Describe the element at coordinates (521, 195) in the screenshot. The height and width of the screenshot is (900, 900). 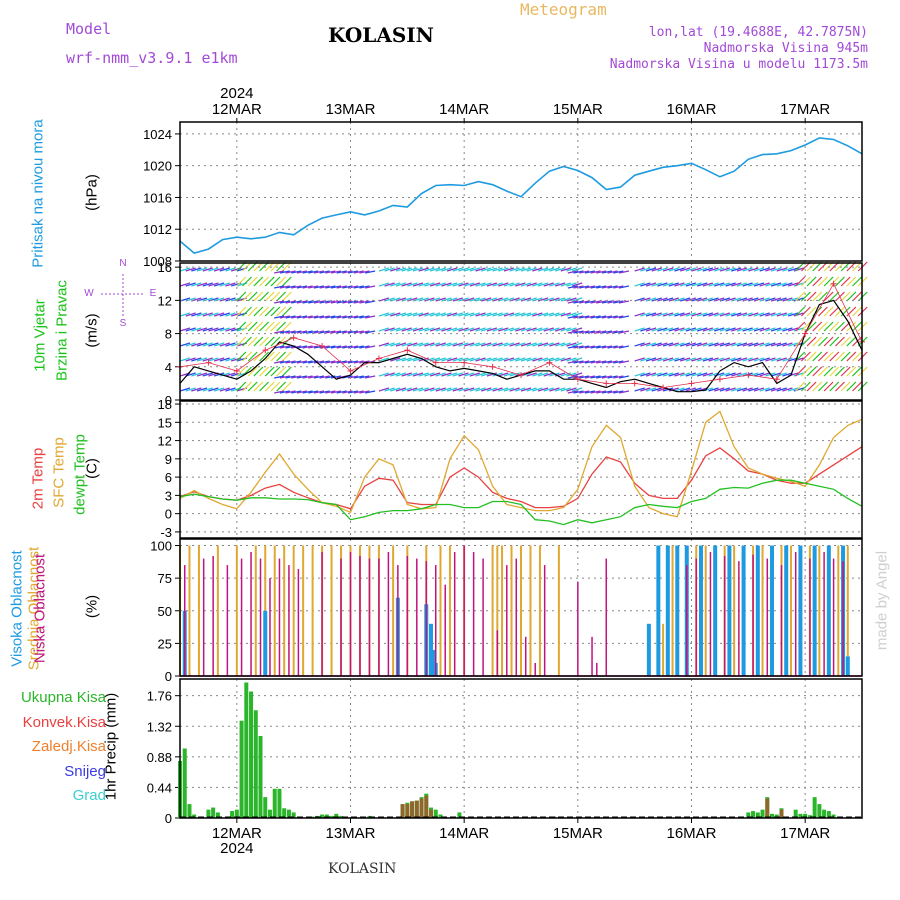
I see `pressure-line` at that location.